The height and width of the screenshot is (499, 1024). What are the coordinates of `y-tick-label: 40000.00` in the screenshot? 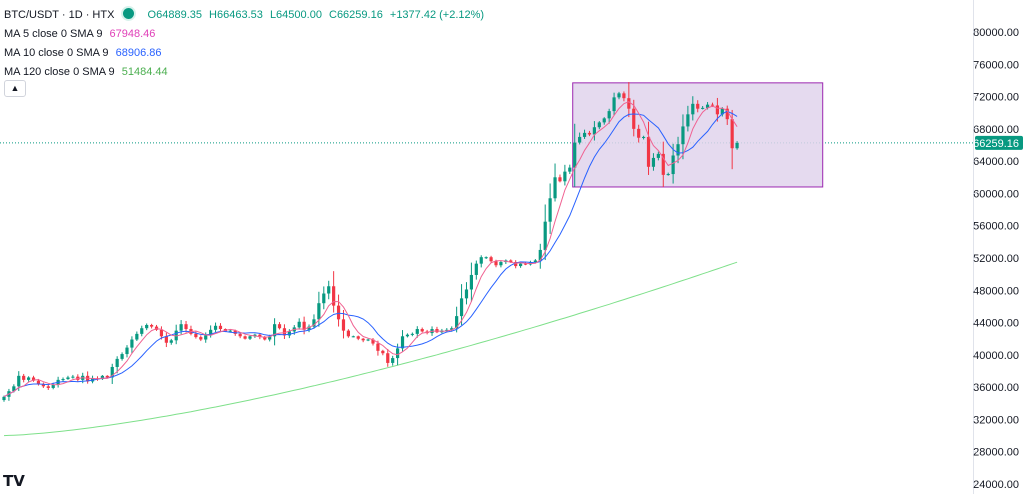 It's located at (996, 356).